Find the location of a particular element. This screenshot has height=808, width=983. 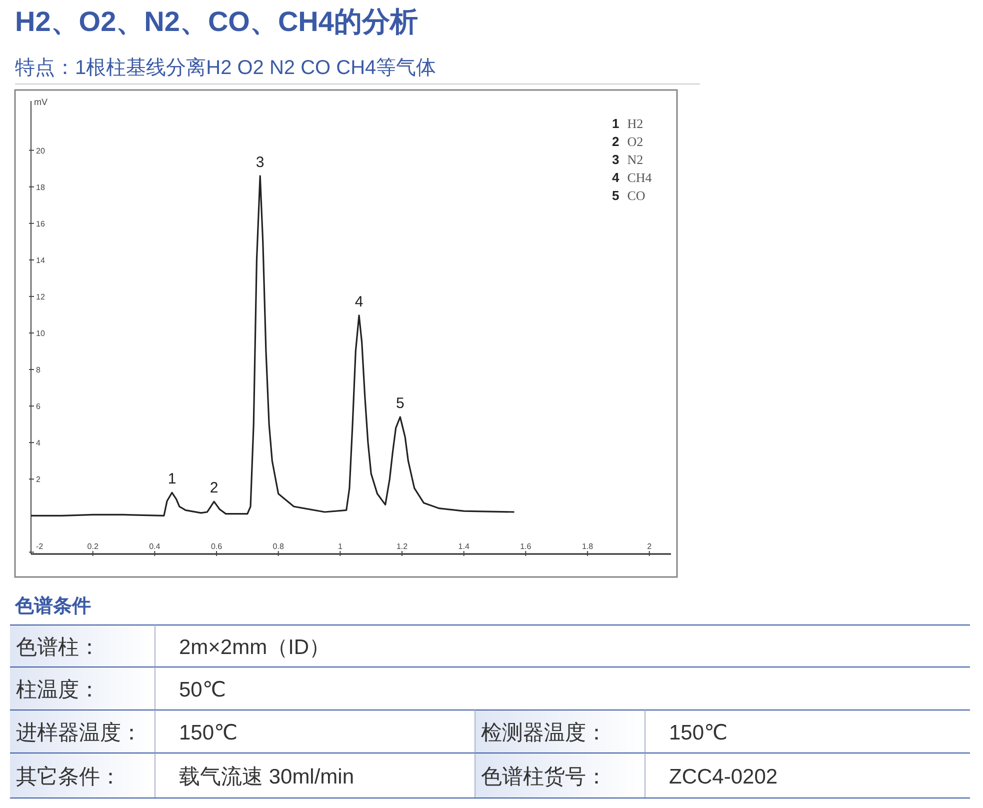

annotation: 2 O2 is located at coordinates (628, 141).